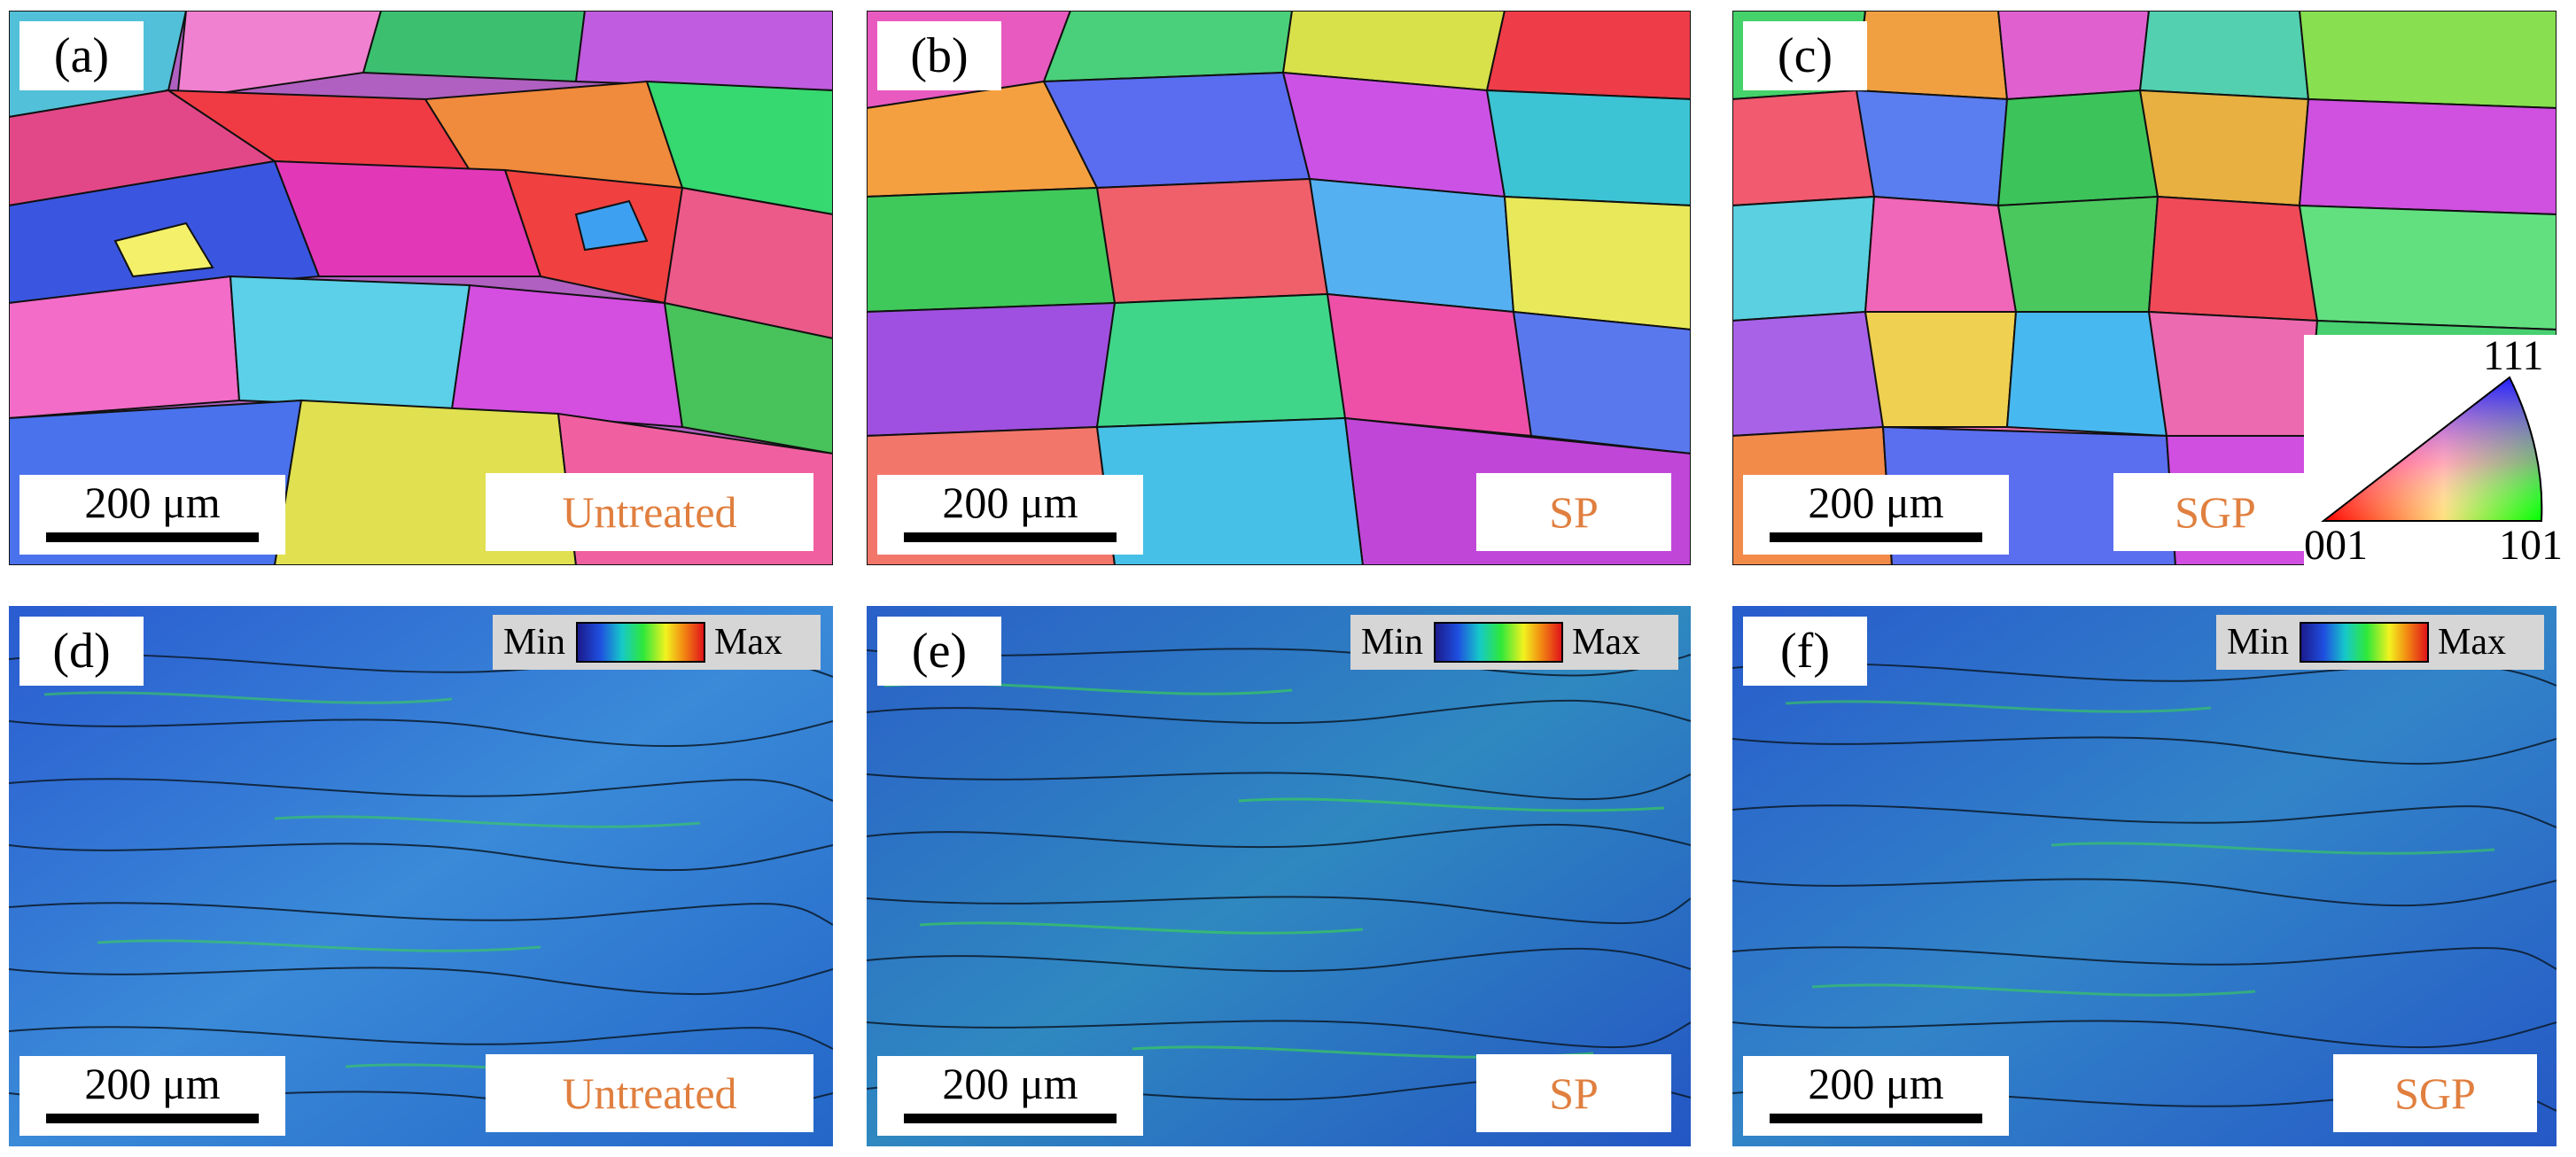  Describe the element at coordinates (1805, 55) in the screenshot. I see `panel-label: (c)` at that location.